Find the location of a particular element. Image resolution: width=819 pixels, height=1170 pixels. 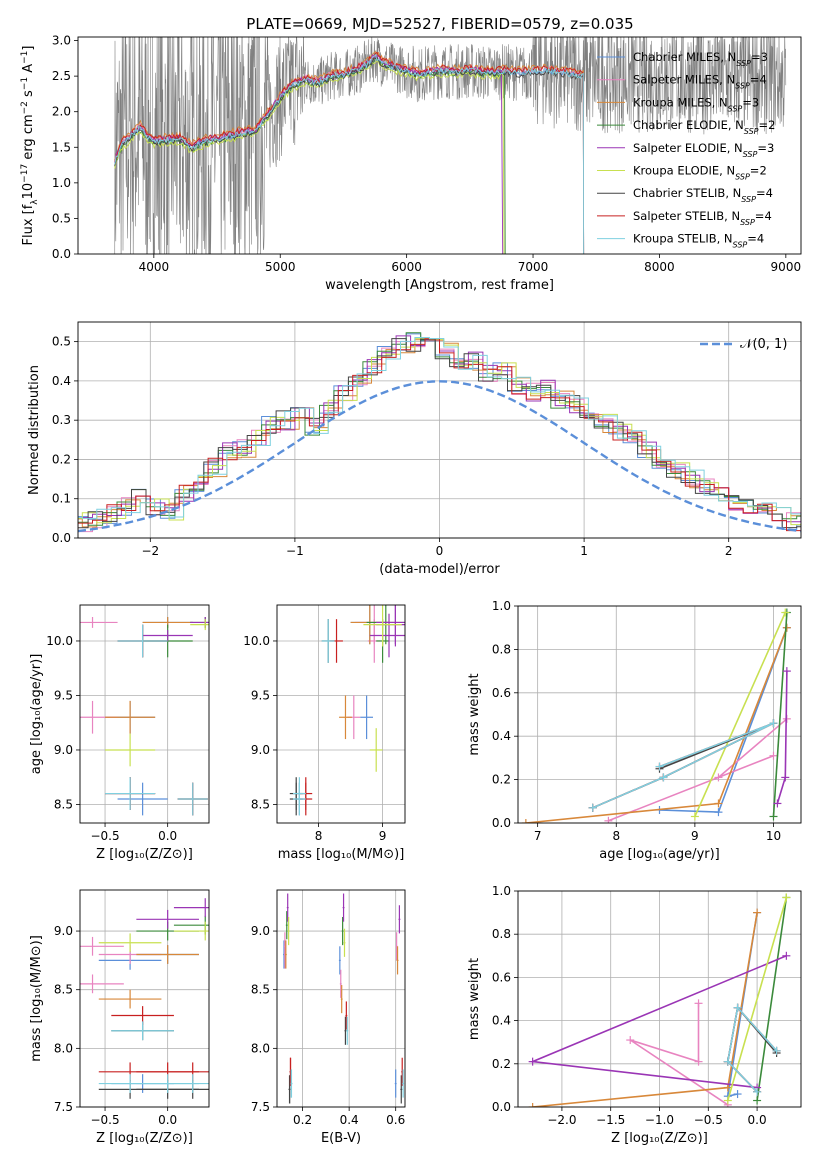

y-tick-label: 9.0 is located at coordinates (63, 750).